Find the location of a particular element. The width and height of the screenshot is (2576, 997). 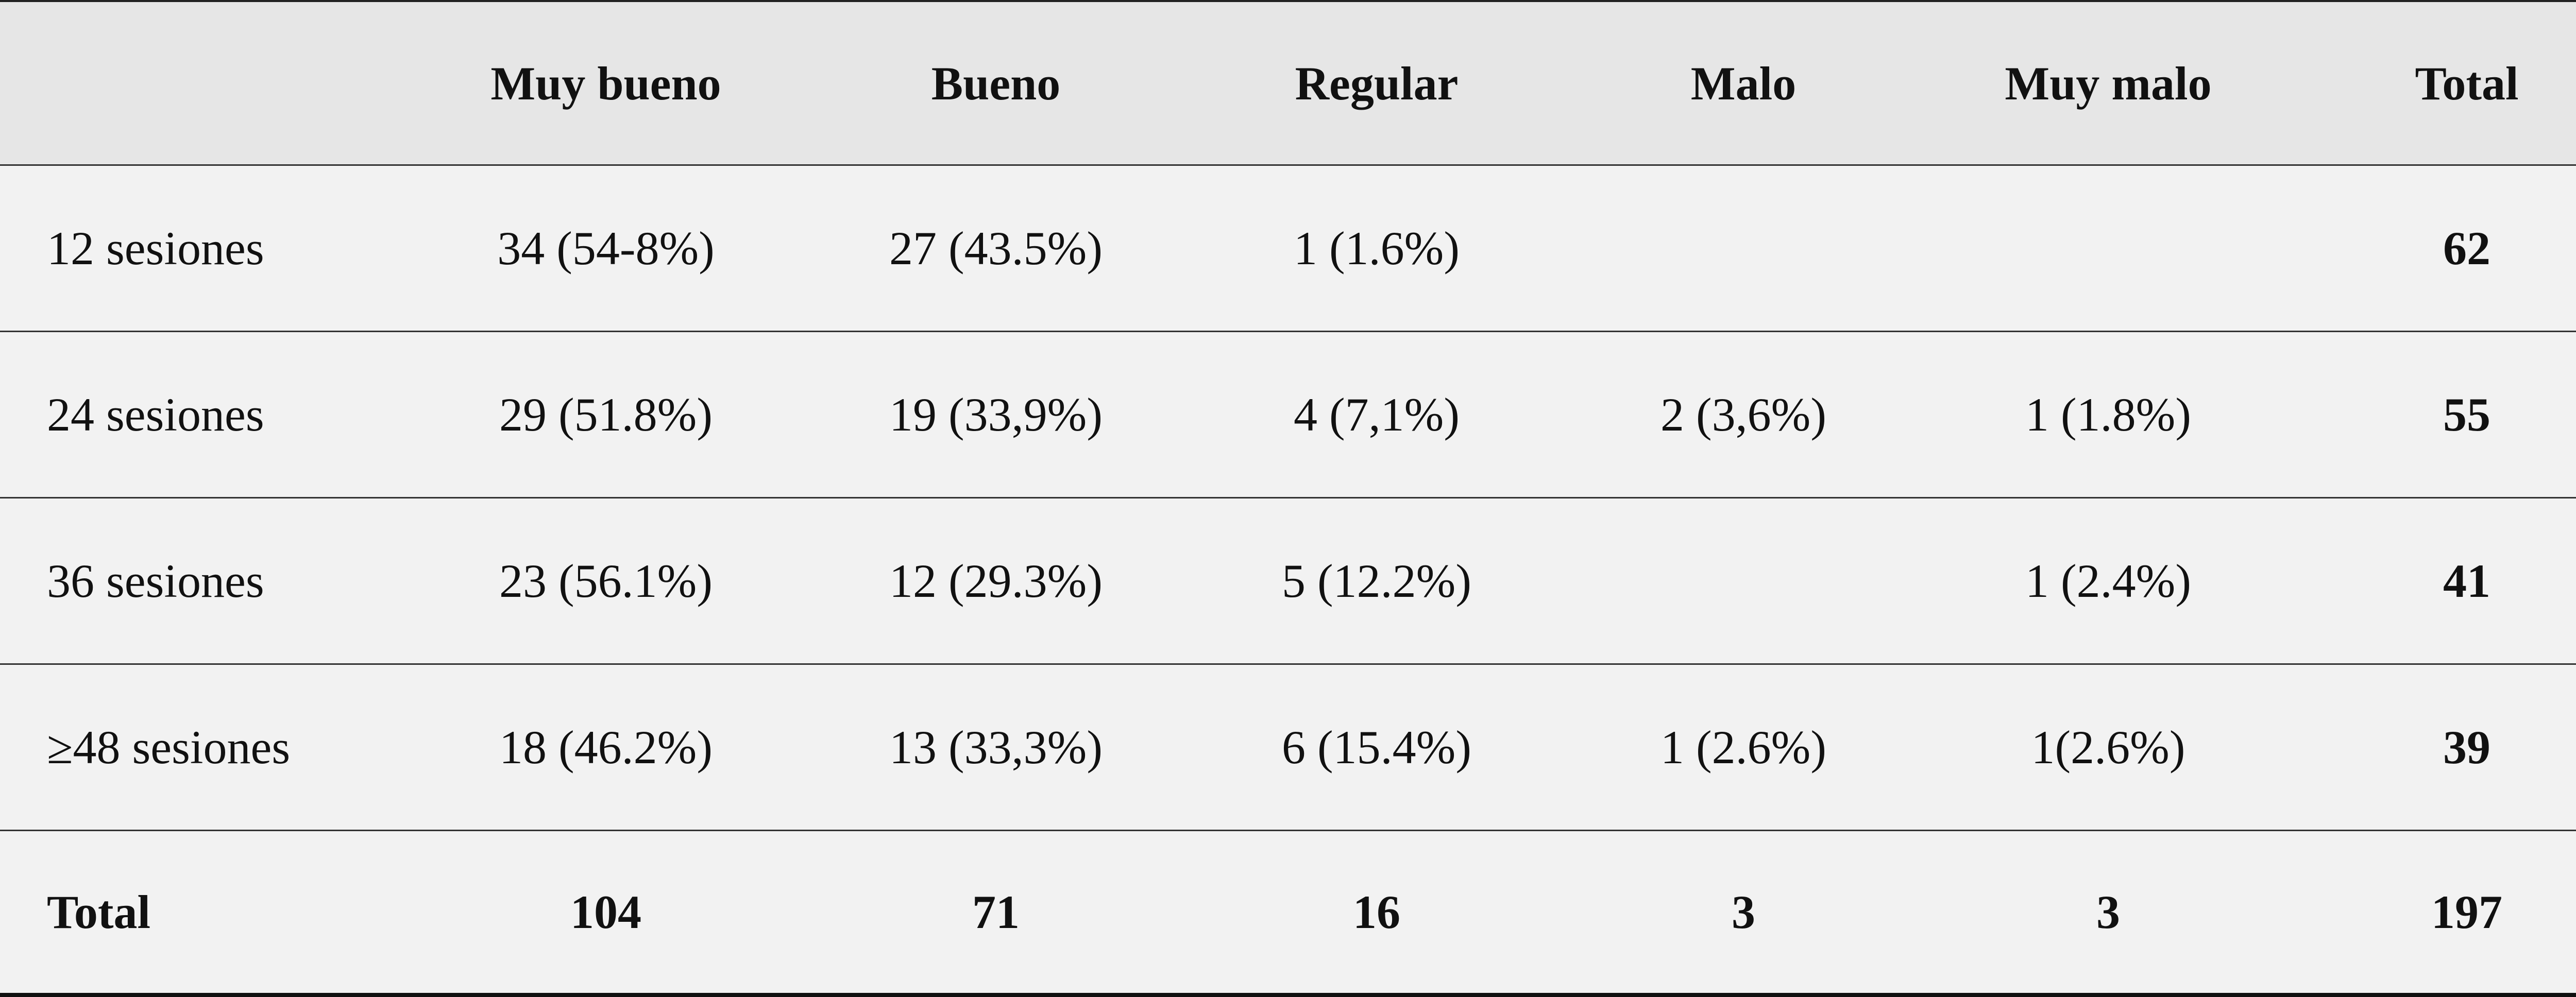

table-cell: 27 (43.5%) is located at coordinates (996, 248).